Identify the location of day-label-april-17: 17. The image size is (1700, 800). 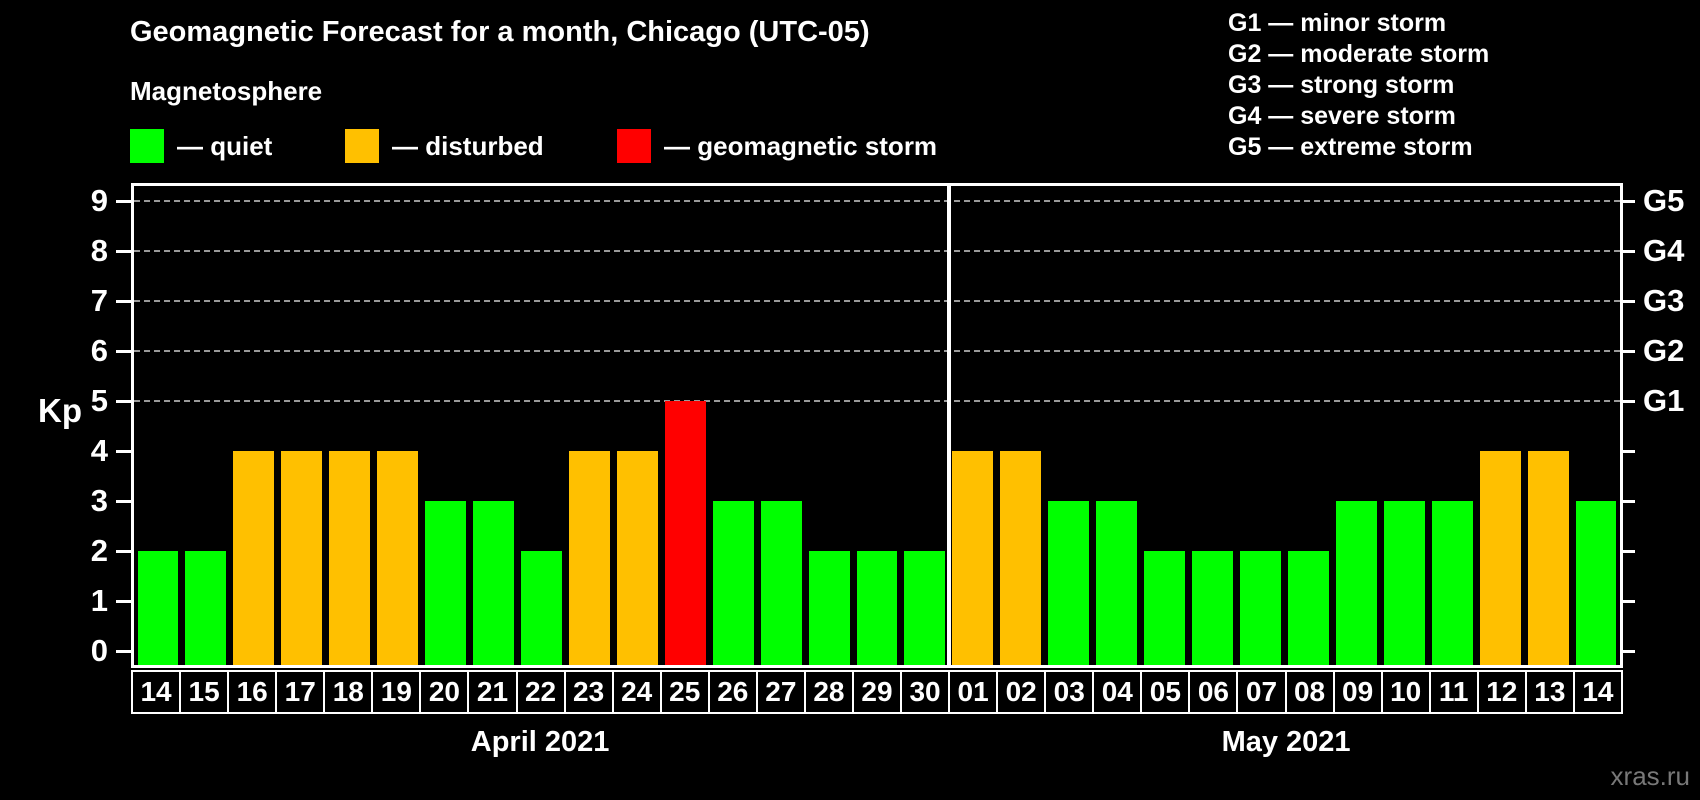
(300, 692).